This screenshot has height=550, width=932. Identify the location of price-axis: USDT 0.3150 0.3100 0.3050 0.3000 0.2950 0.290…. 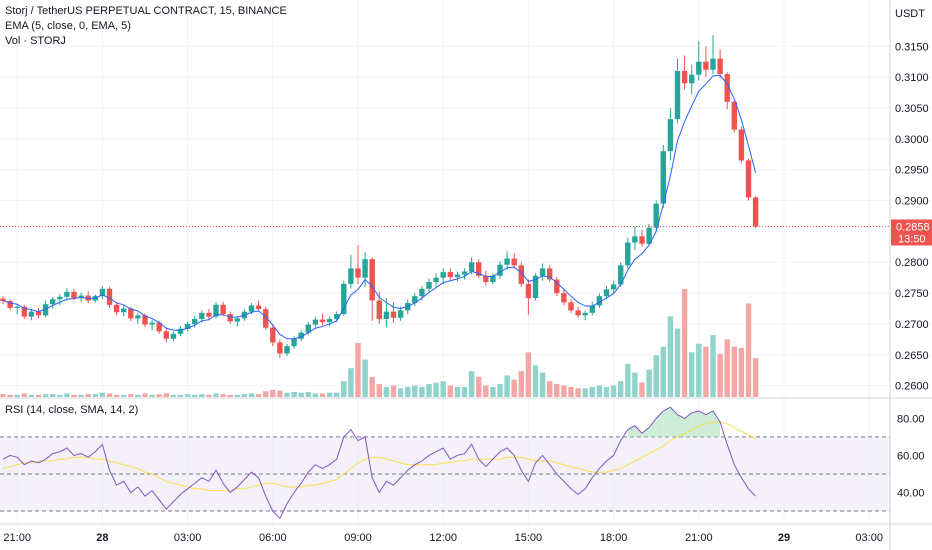
(912, 200).